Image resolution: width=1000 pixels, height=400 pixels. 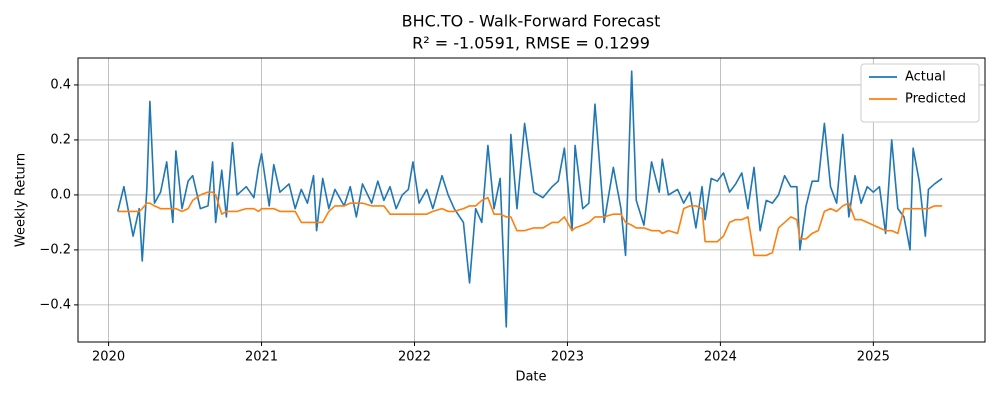 I want to click on y-tick-label: 0.4, so click(x=60, y=84).